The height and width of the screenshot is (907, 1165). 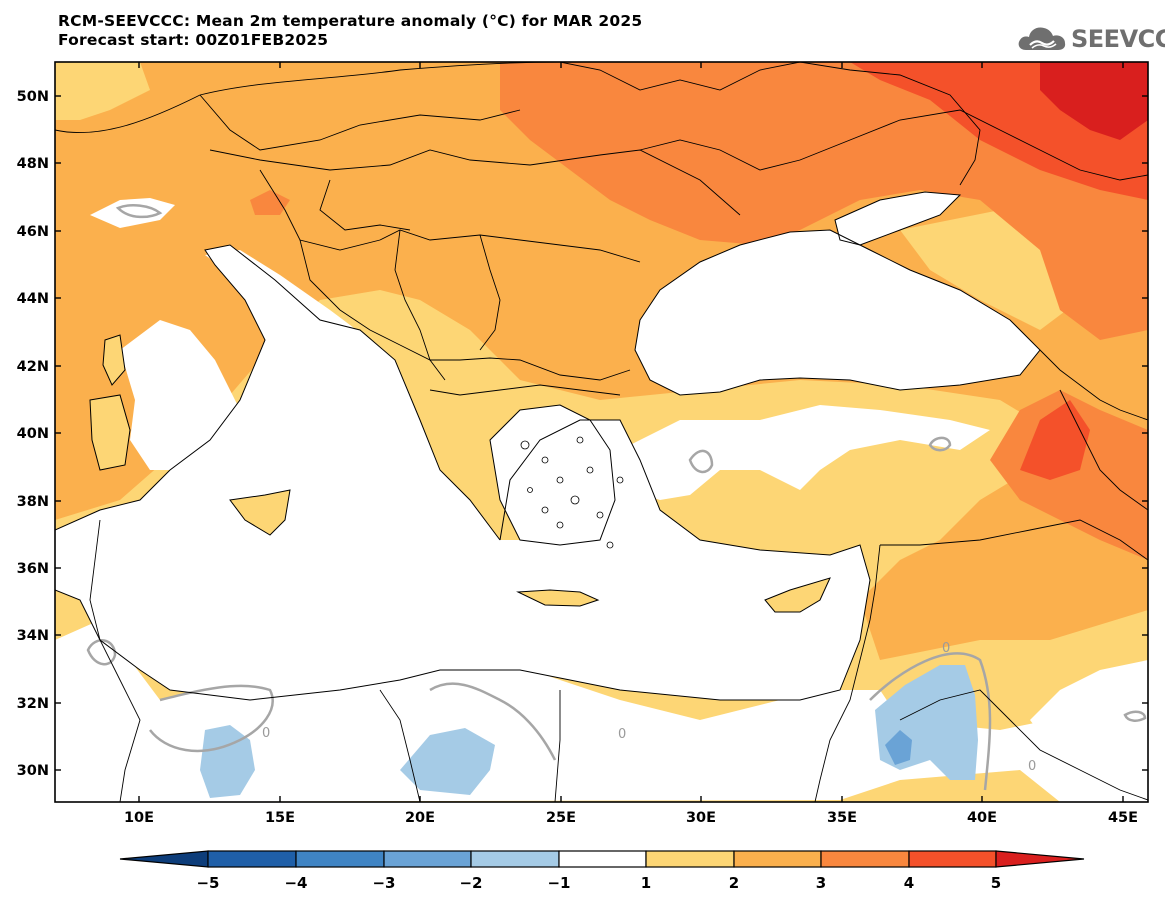 What do you see at coordinates (33, 434) in the screenshot?
I see `lat-label: 40N` at bounding box center [33, 434].